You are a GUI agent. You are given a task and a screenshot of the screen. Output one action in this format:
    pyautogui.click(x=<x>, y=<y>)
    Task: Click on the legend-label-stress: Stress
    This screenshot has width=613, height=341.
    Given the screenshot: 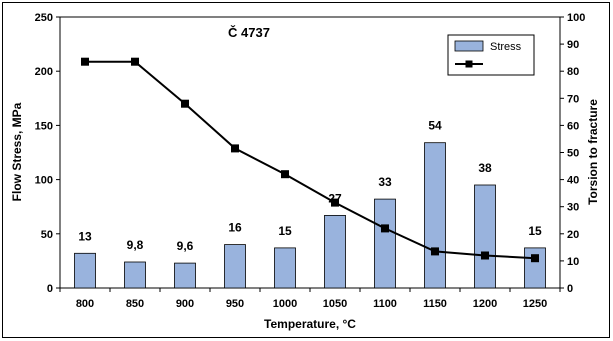 What is the action you would take?
    pyautogui.click(x=506, y=47)
    